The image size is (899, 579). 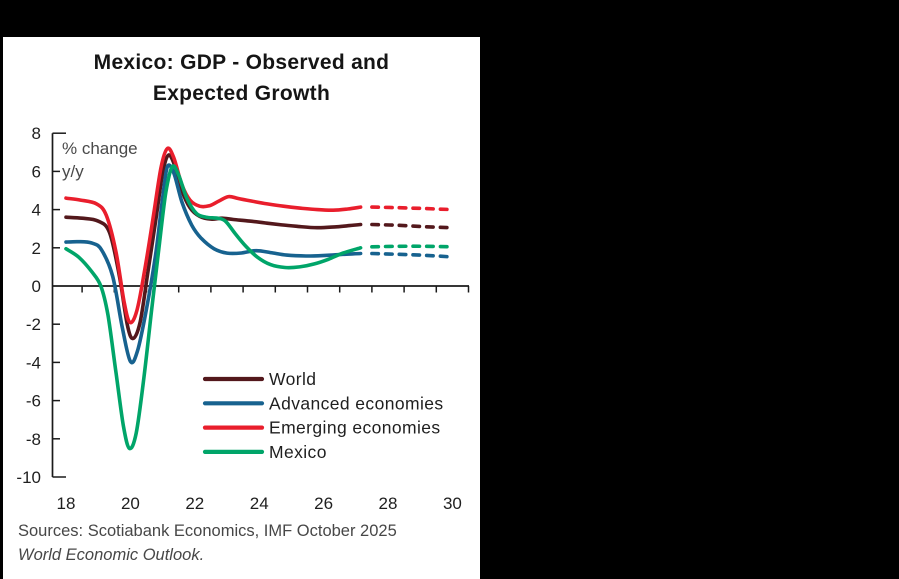 I want to click on x-tick-label: 24, so click(x=259, y=503).